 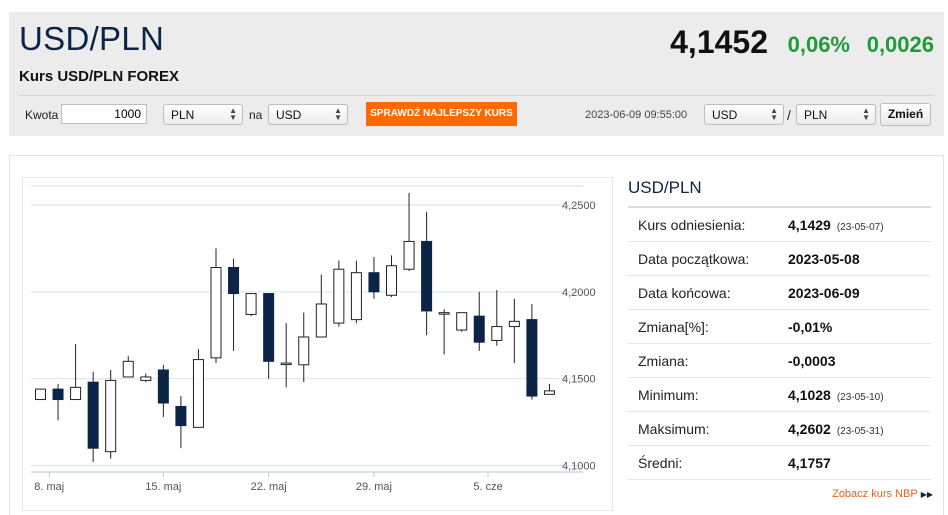 What do you see at coordinates (779, 327) in the screenshot?
I see `stats-row: Zmiana[%]: -0,01%` at bounding box center [779, 327].